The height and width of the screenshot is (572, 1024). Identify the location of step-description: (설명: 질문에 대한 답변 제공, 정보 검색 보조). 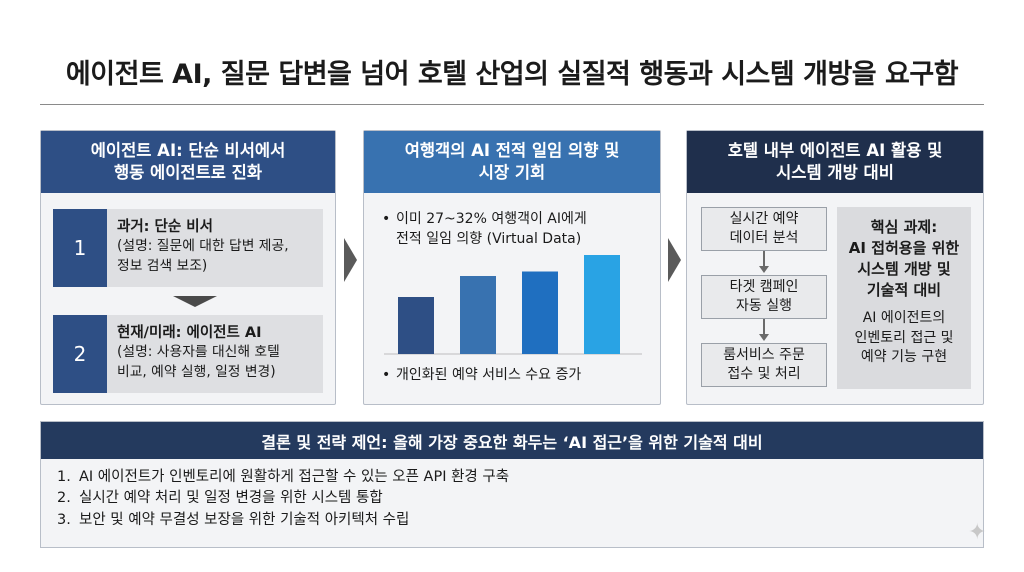
(203, 256).